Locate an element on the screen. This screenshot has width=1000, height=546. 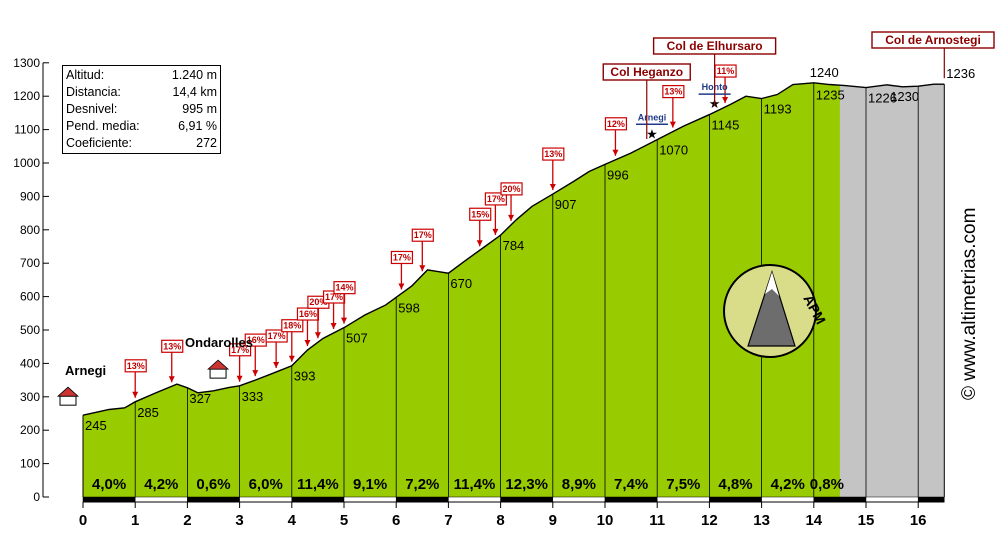
col-label-box is located at coordinates (933, 40).